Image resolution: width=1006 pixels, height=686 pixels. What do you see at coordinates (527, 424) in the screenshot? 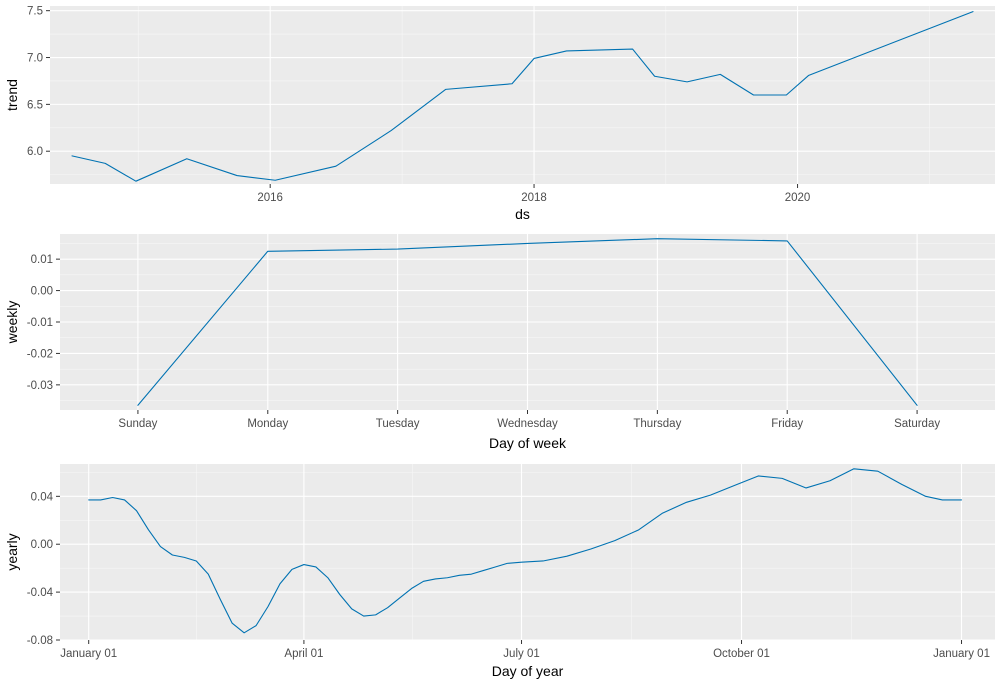
I see `x-tick-label: Wednesday` at bounding box center [527, 424].